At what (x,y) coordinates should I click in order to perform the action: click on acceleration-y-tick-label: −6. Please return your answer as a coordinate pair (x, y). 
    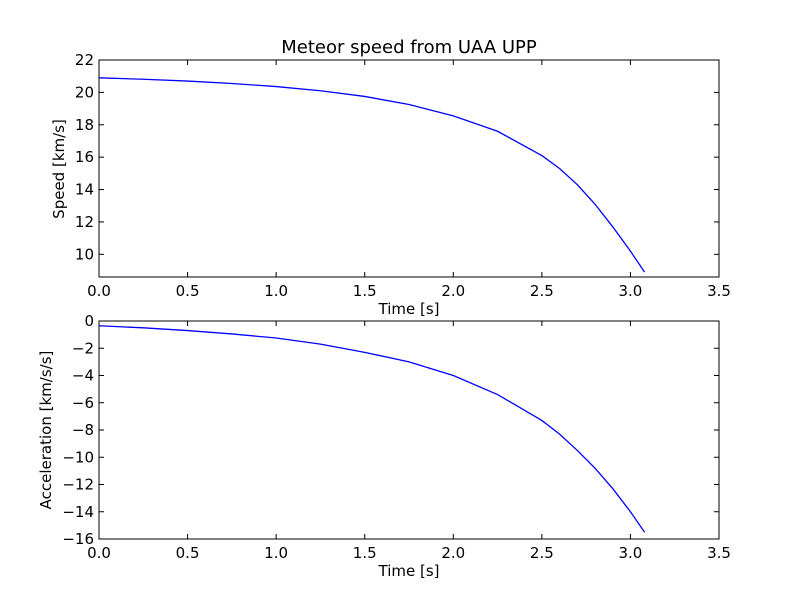
    Looking at the image, I should click on (83, 403).